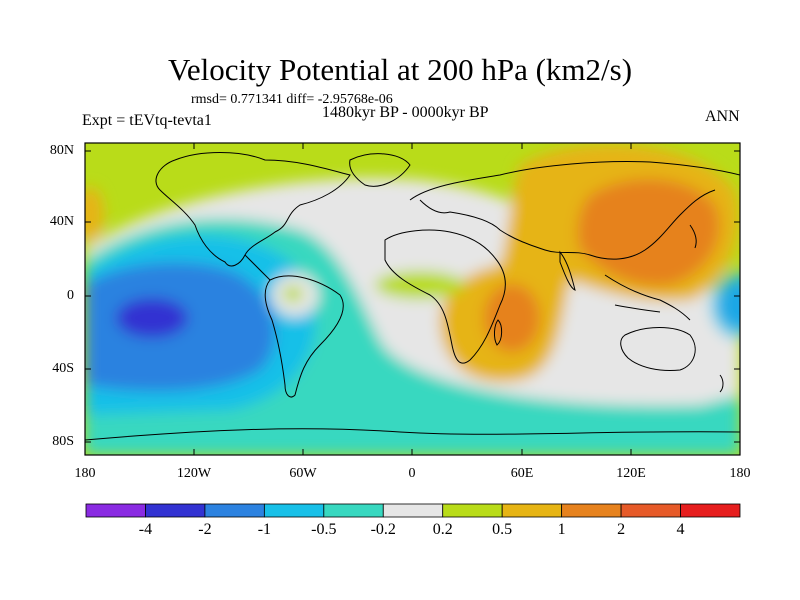 The image size is (800, 600). Describe the element at coordinates (70, 295) in the screenshot. I see `y-axis-label: 0` at that location.